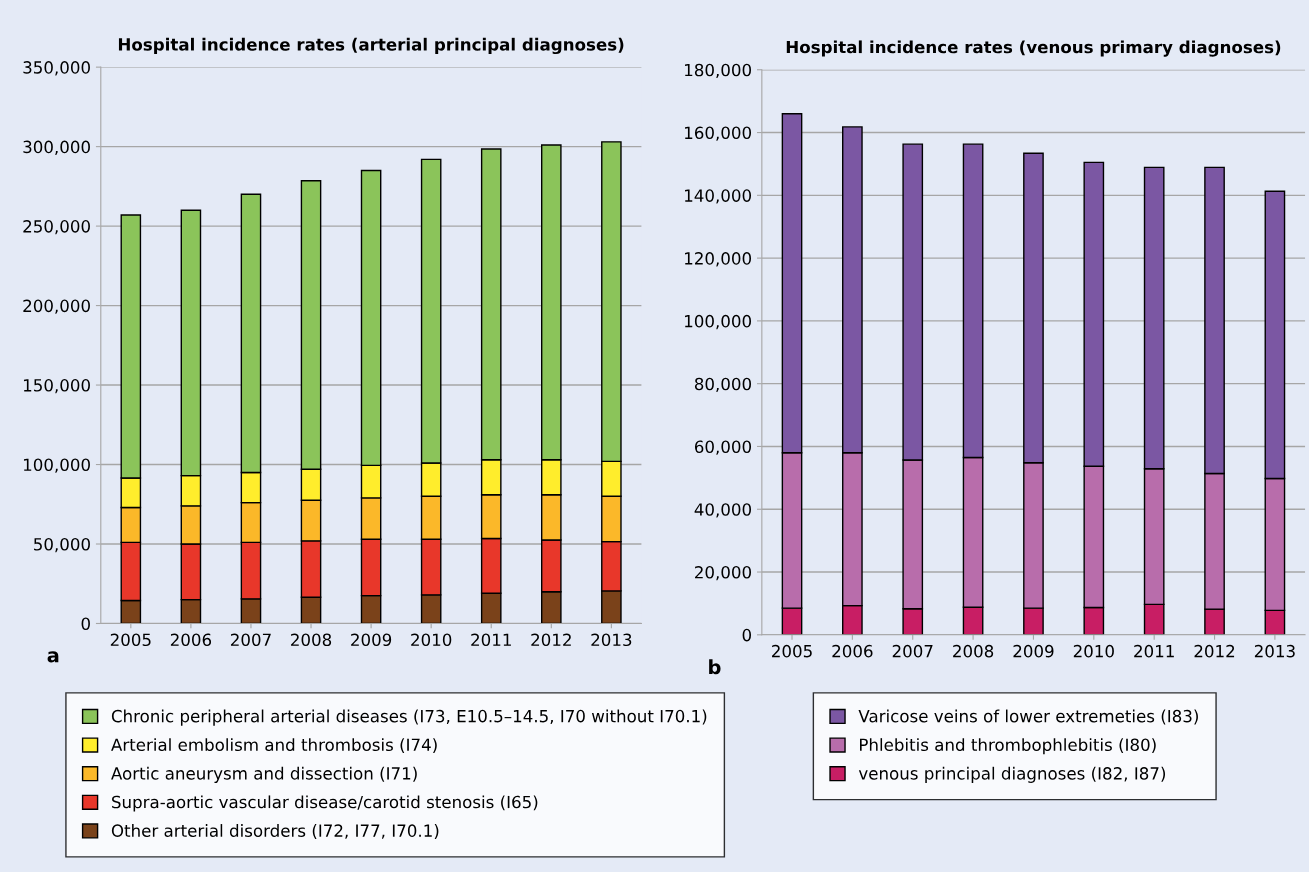  Describe the element at coordinates (718, 71) in the screenshot. I see `y-tick-label: 180,000` at that location.